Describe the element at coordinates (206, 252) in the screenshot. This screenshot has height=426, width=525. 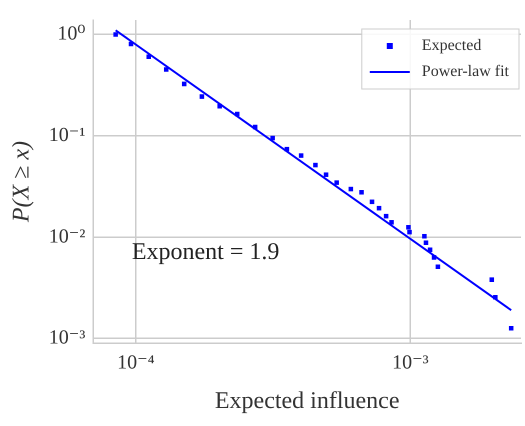
I see `annotation: Exponent = 1.9` at that location.